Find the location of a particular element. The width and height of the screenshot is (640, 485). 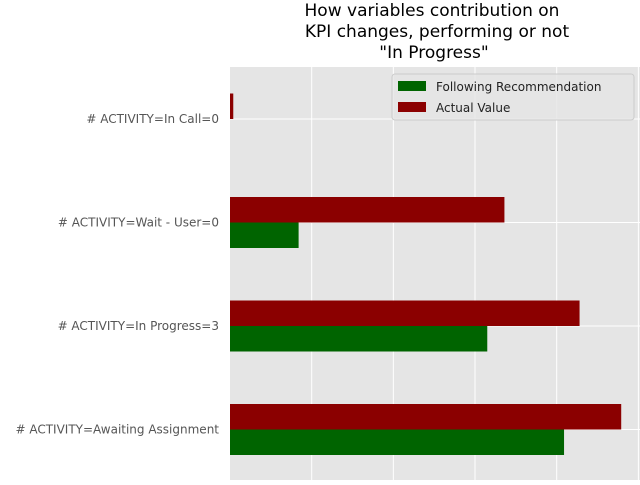

legend-box is located at coordinates (513, 97).